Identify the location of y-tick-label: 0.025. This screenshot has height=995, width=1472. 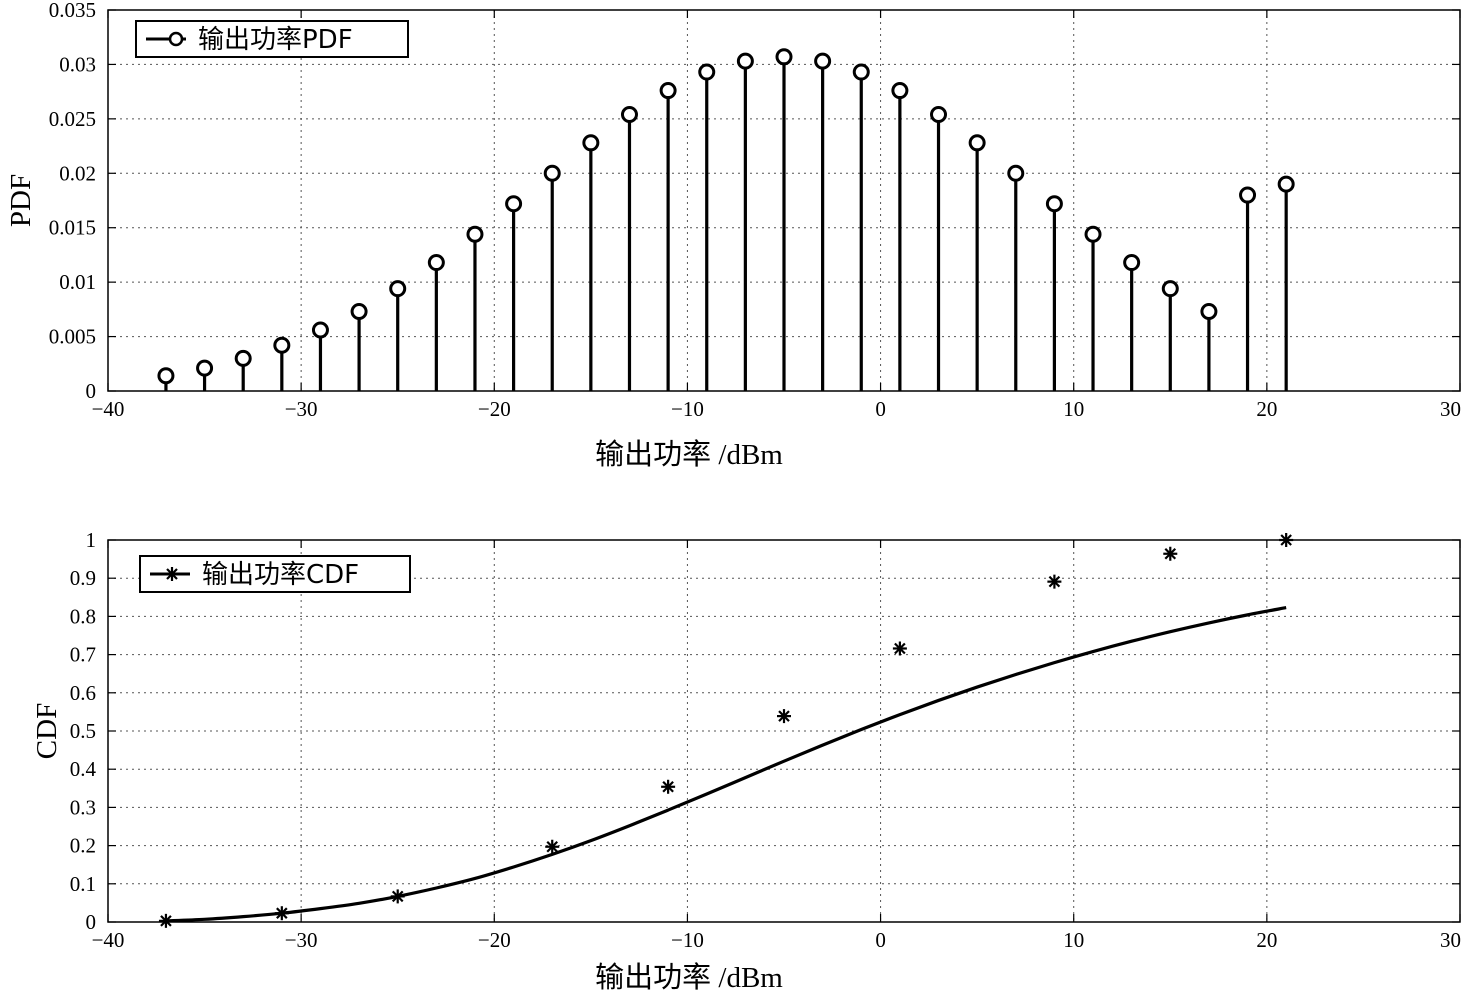
(72, 119).